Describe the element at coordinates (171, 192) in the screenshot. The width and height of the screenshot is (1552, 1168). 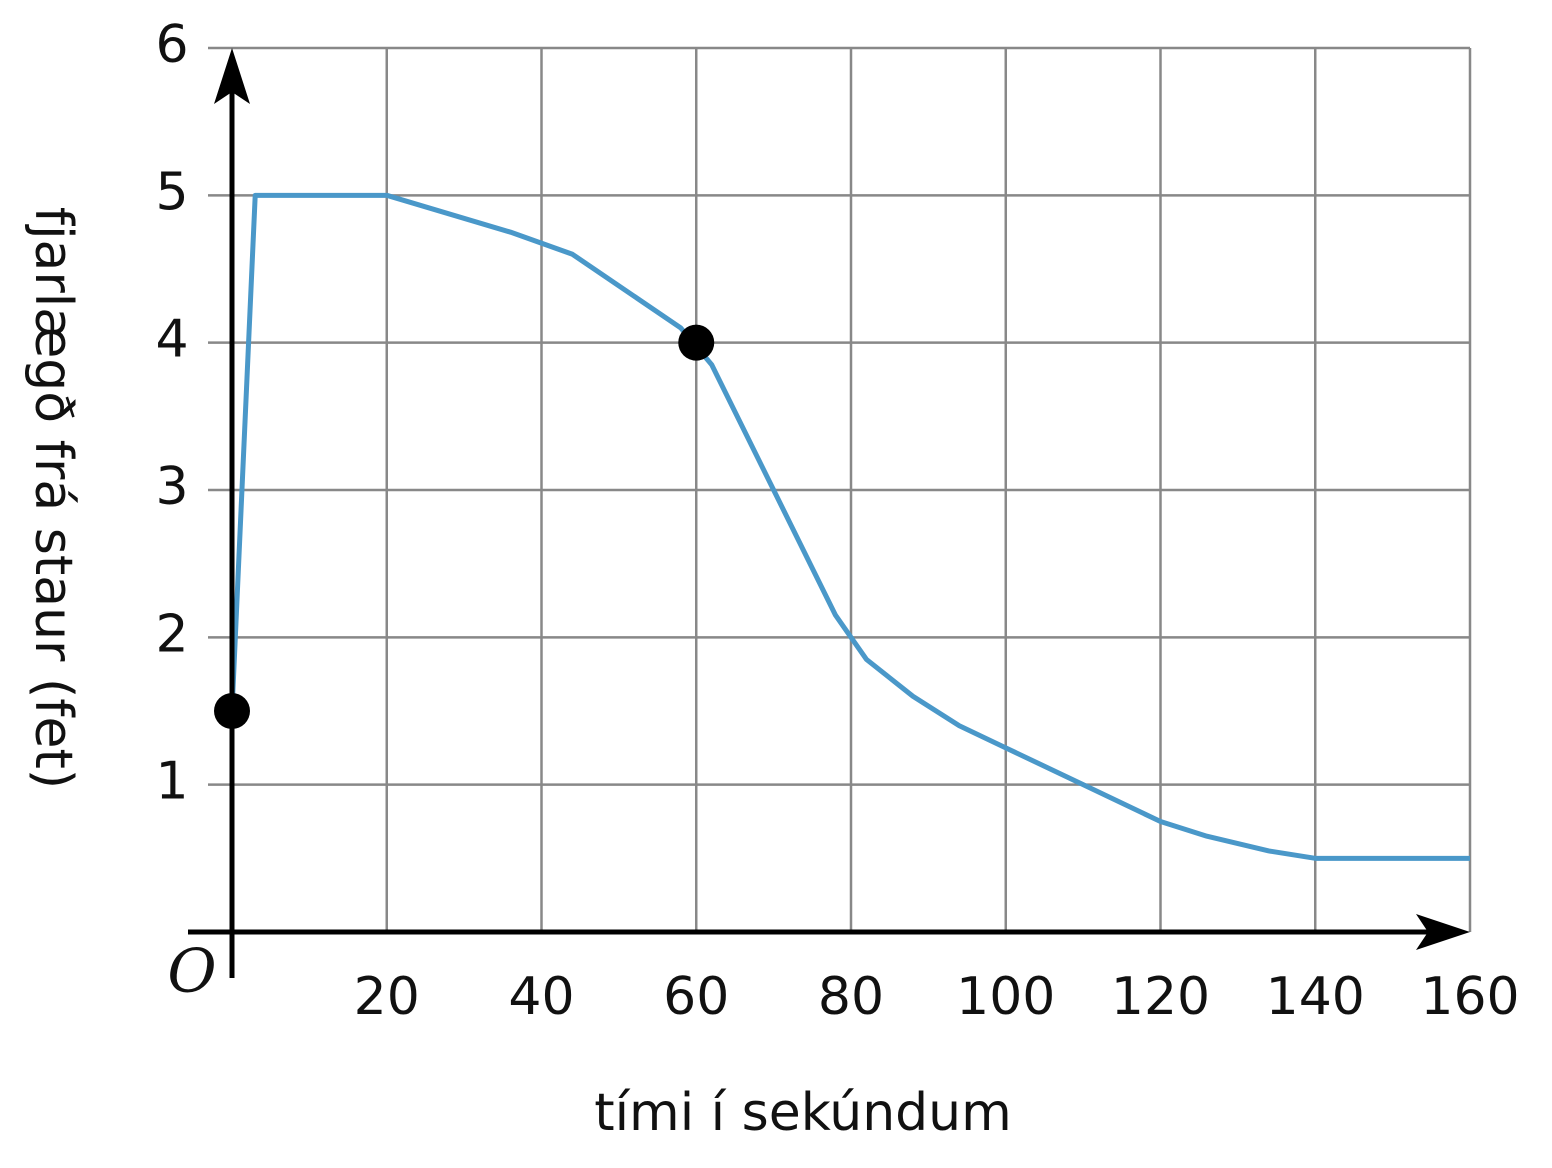
I see `y-tick-label: 5` at that location.